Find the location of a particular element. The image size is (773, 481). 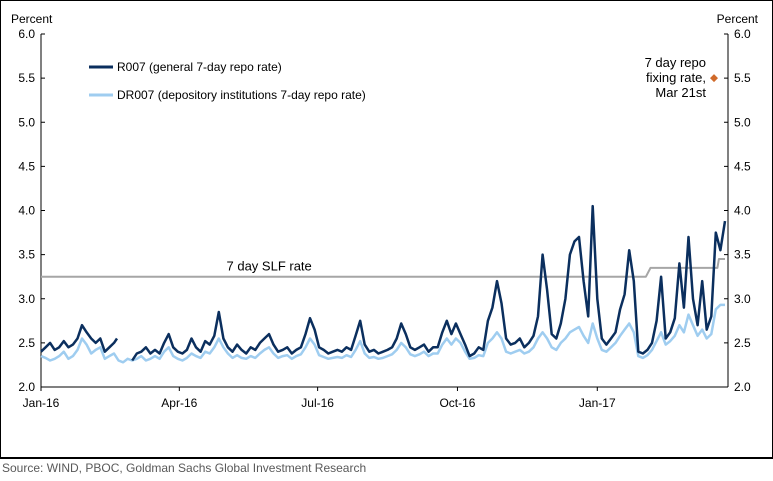

y-tick-label-right: 6.0 is located at coordinates (742, 34).